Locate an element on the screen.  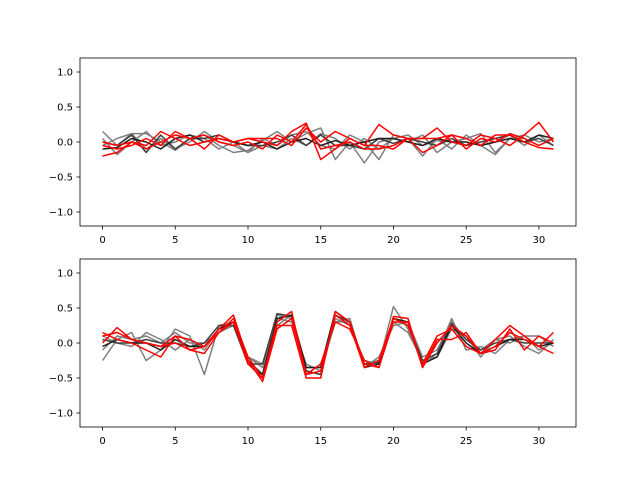
top-y-tick-label: 1.0 is located at coordinates (65, 73).